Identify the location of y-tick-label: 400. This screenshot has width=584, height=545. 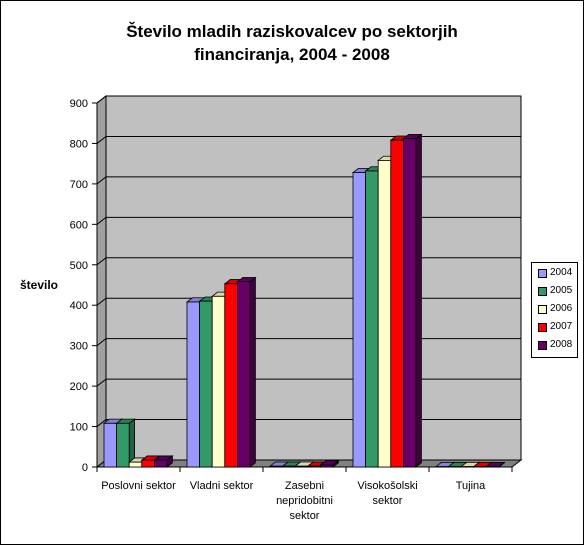
(79, 306).